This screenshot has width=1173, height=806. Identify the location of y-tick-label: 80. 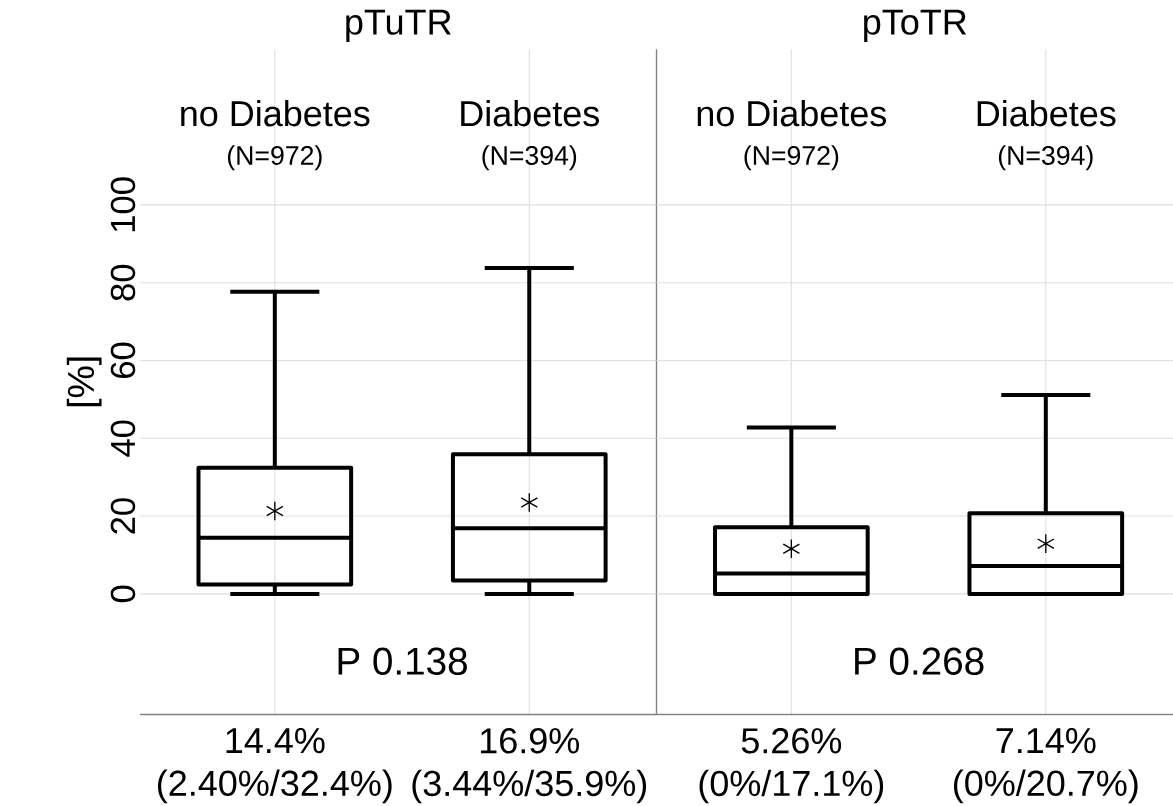
(123, 282).